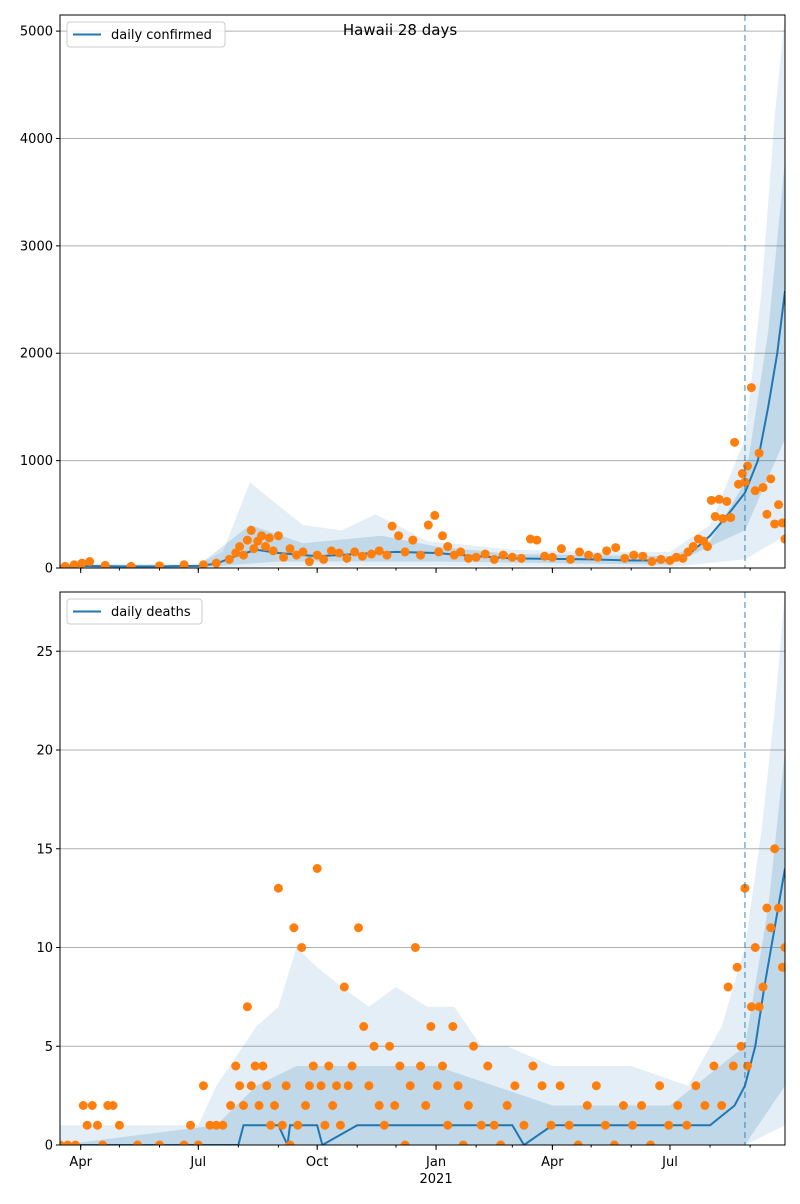  I want to click on legend-box, so click(146, 34).